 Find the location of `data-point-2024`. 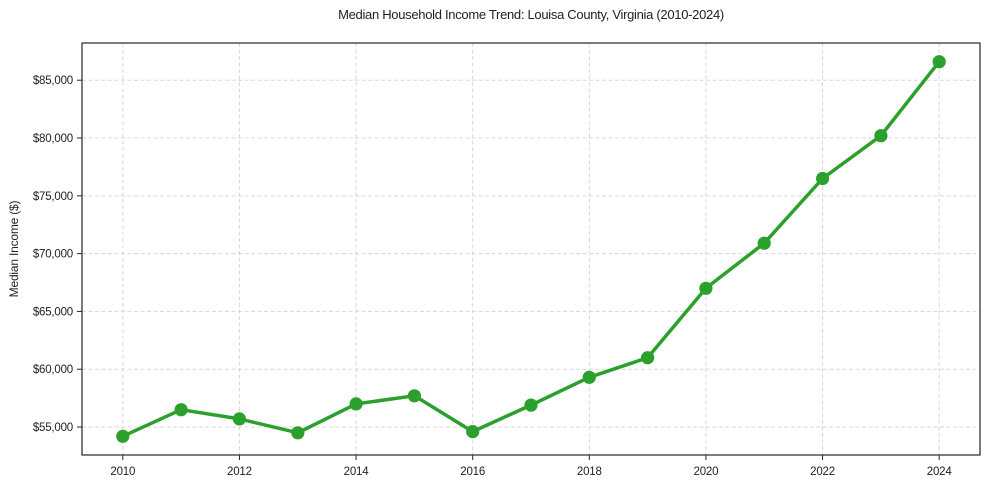

data-point-2024 is located at coordinates (939, 62).